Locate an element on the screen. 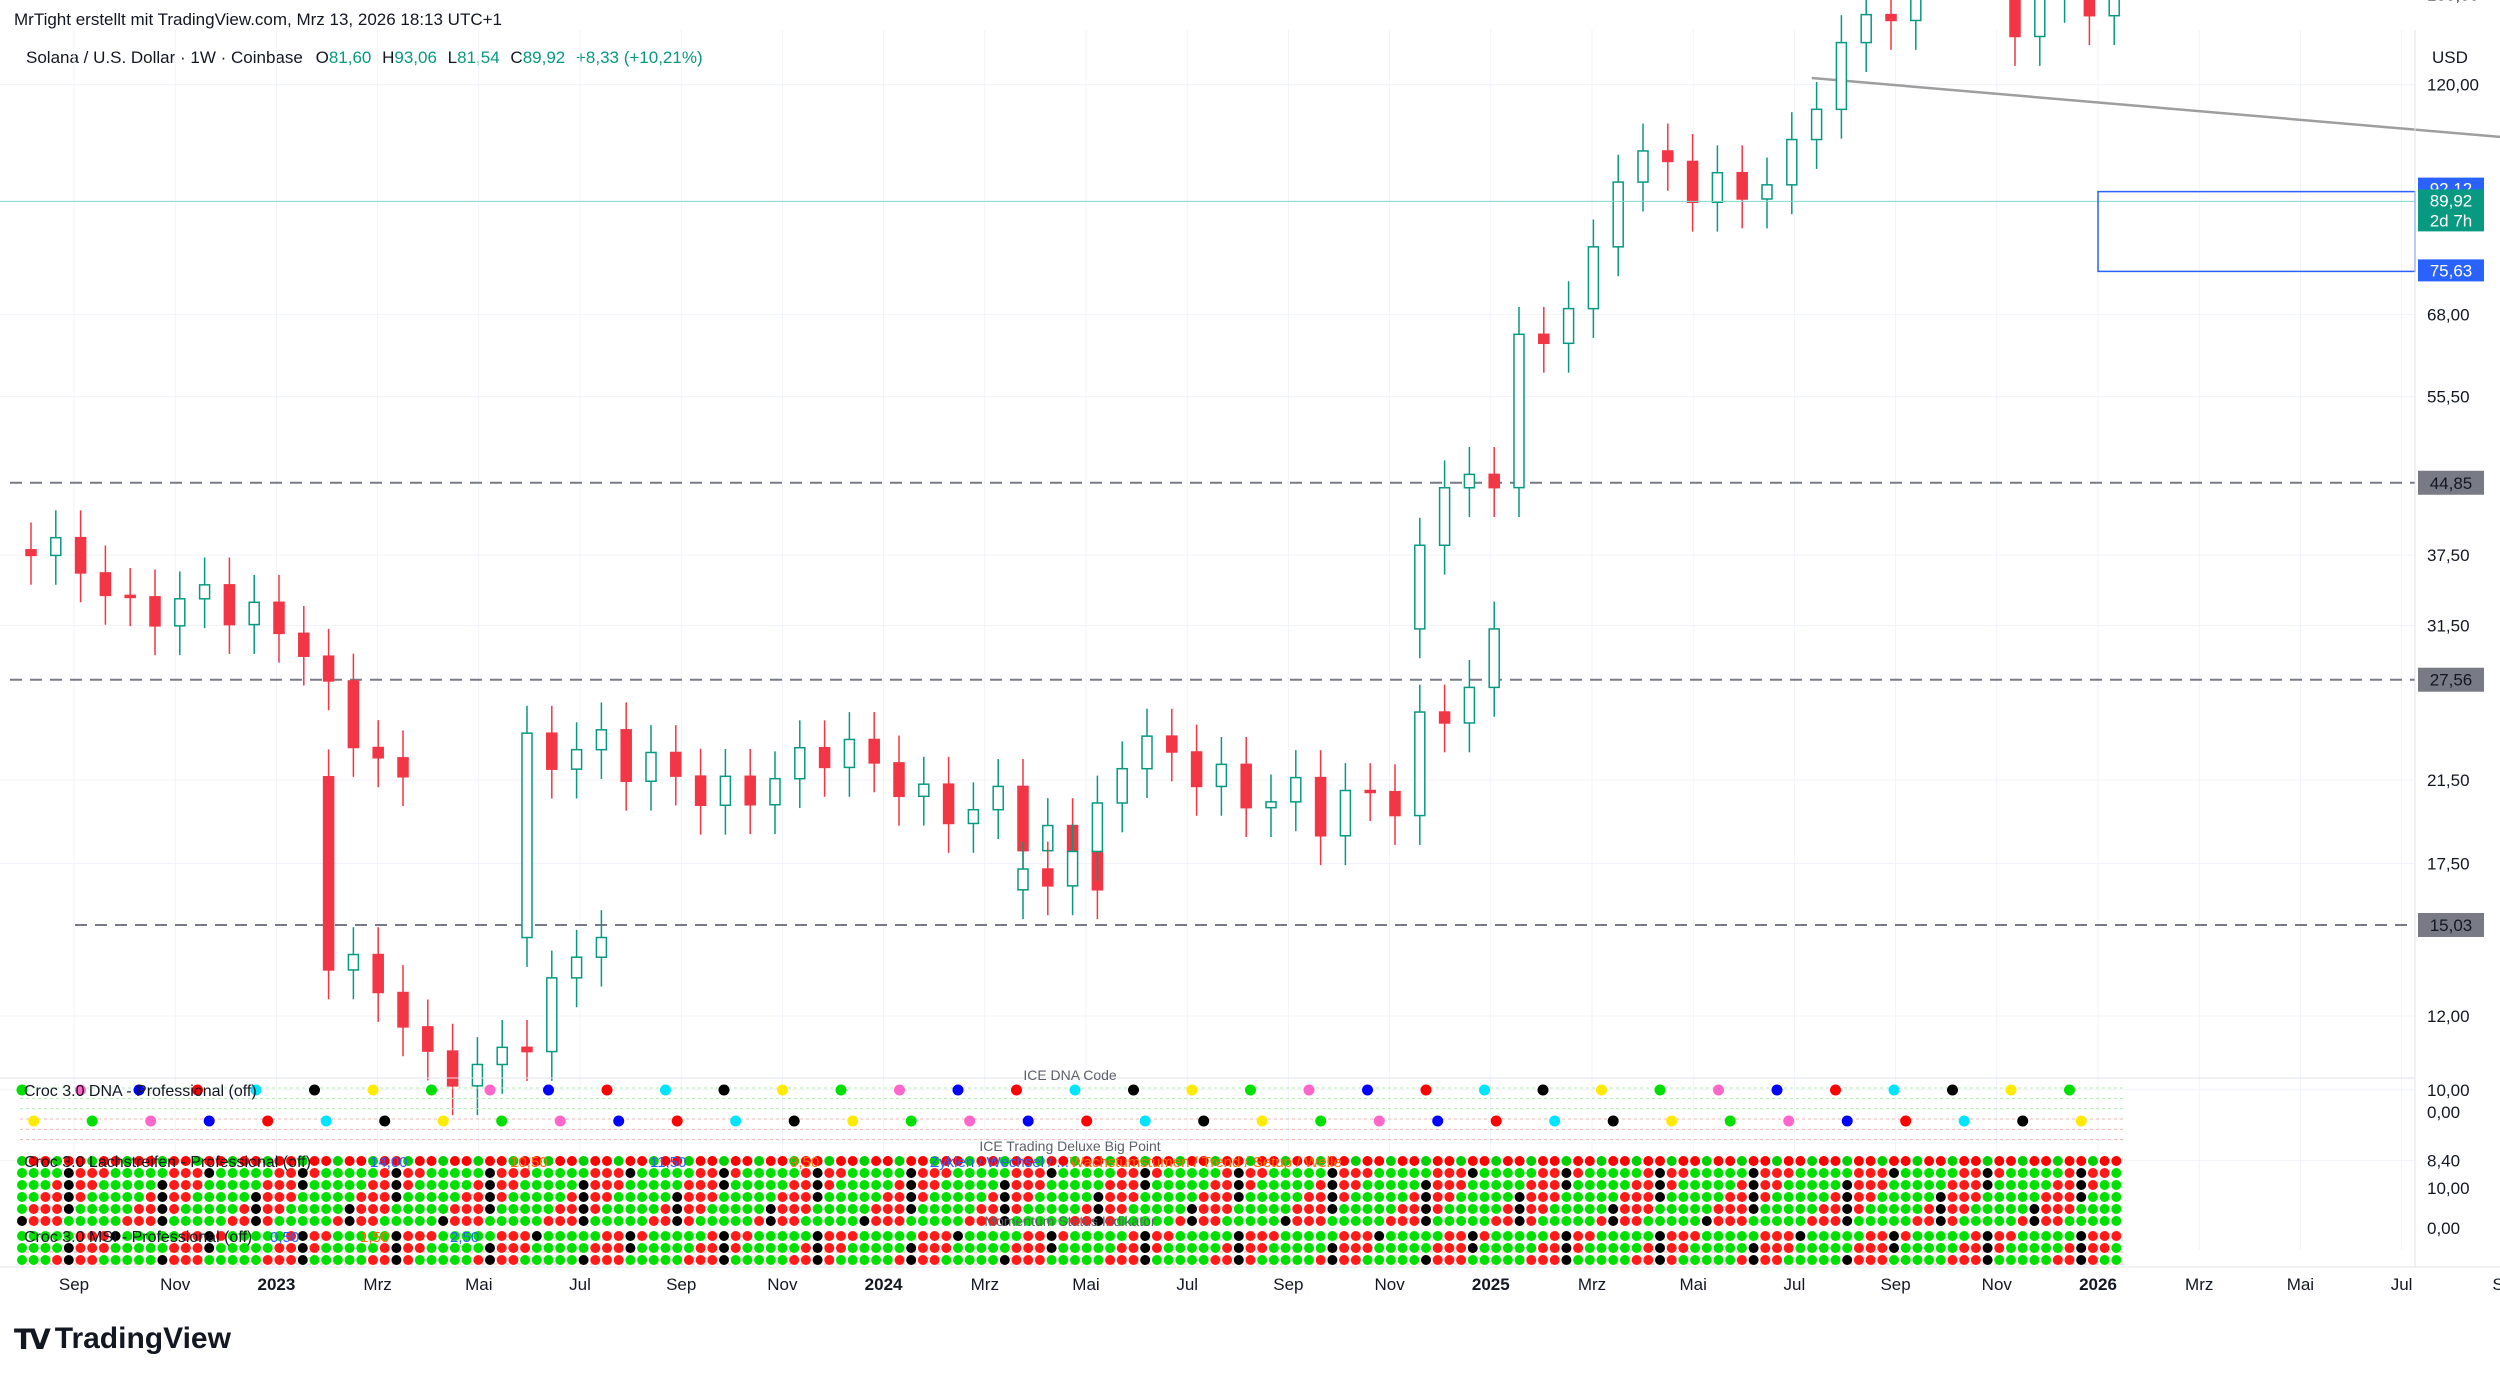  diamond-pattern is located at coordinates (2155, 98).